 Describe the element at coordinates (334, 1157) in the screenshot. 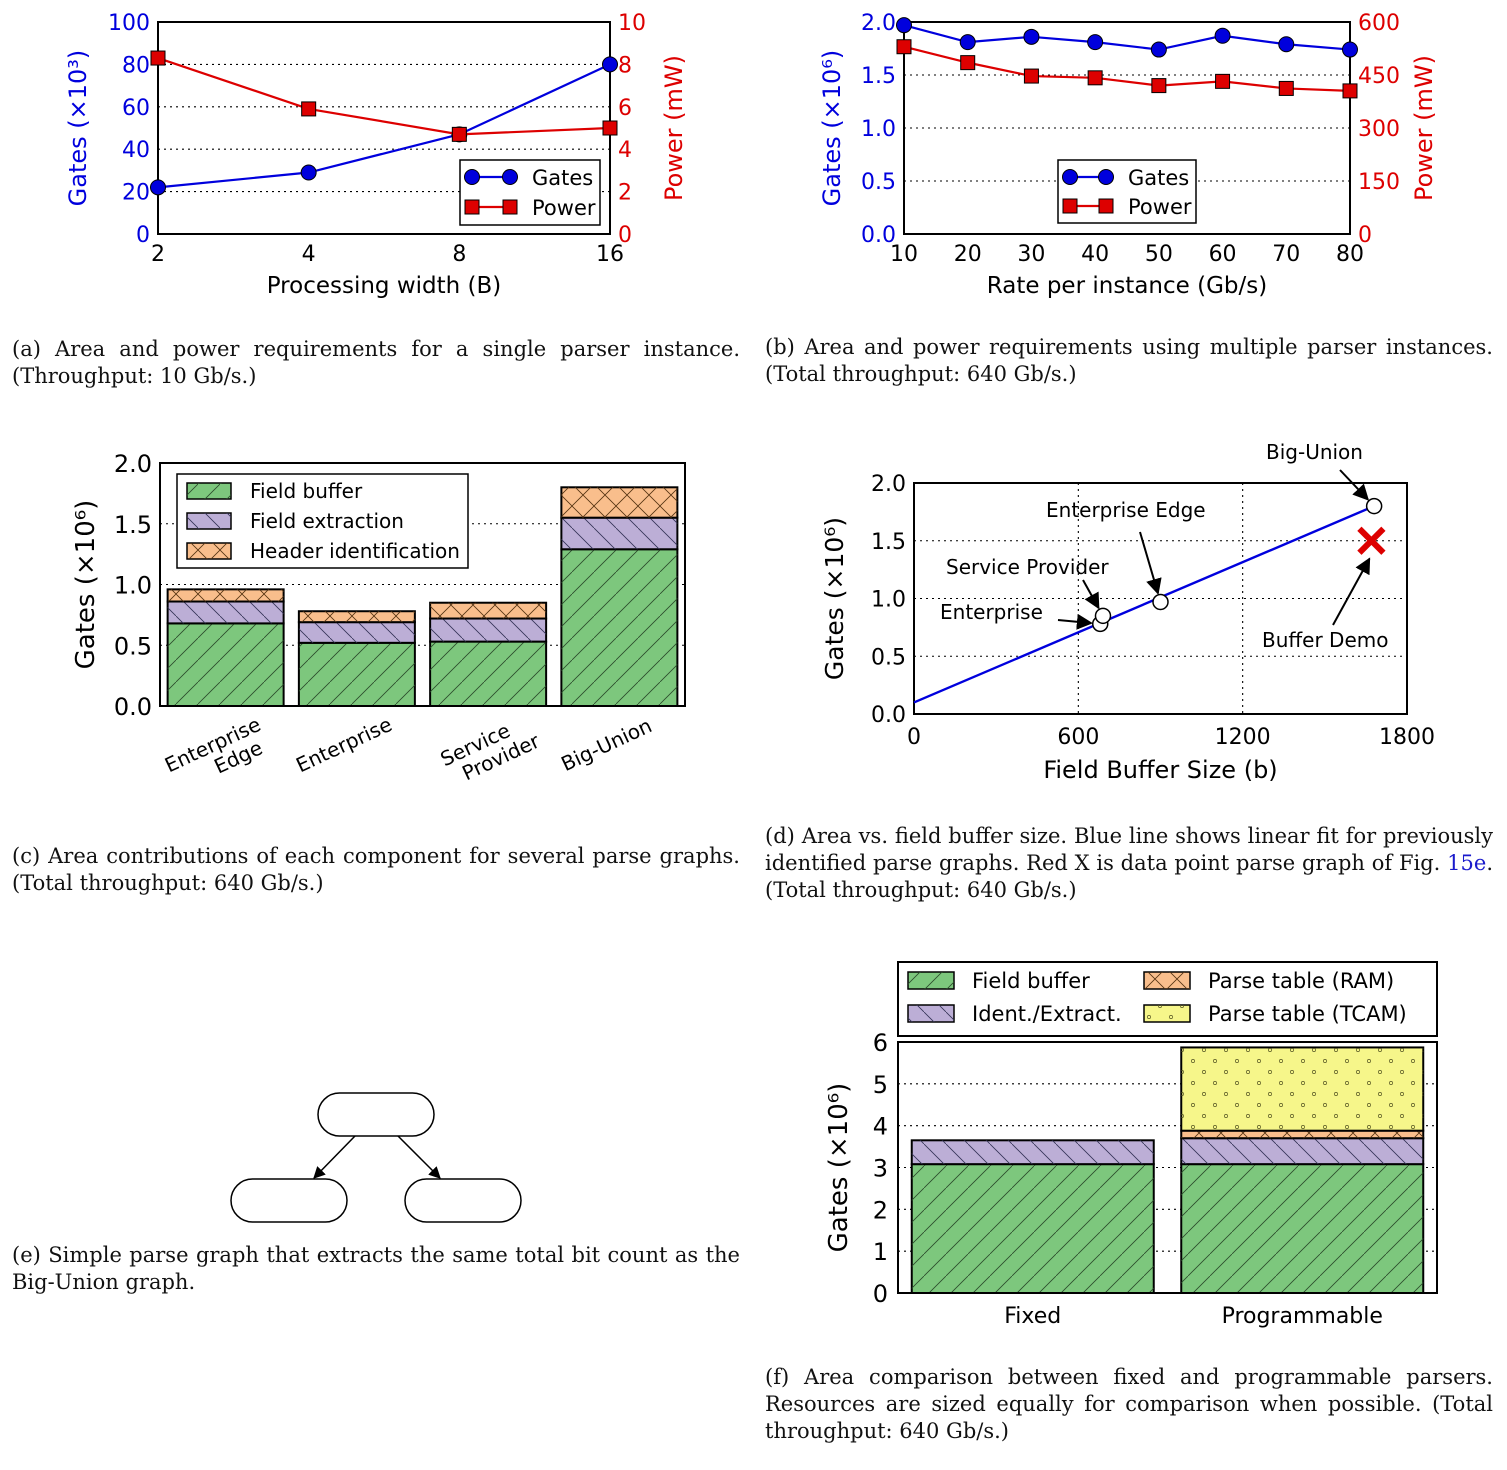

I see `graph-edge` at that location.